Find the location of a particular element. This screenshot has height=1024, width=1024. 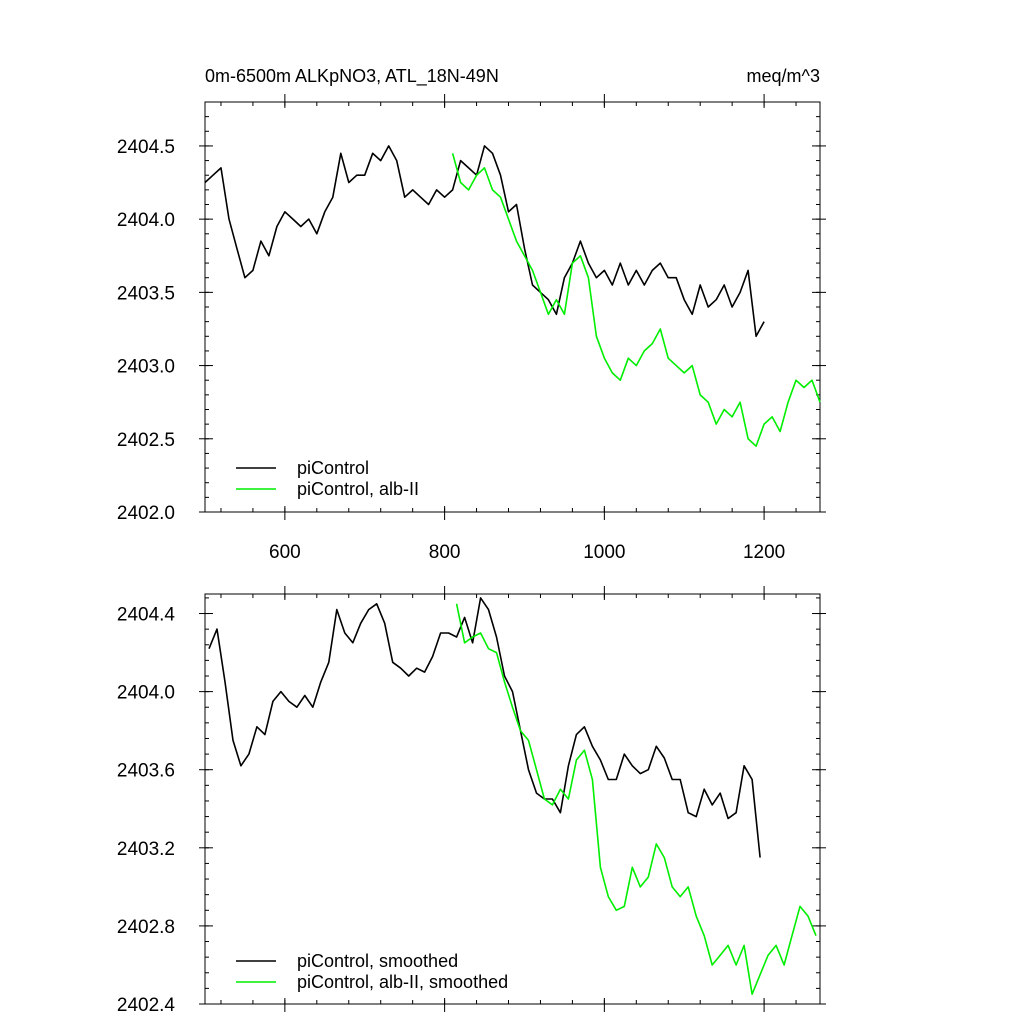

legend-label: piControl, smoothed is located at coordinates (377, 961).